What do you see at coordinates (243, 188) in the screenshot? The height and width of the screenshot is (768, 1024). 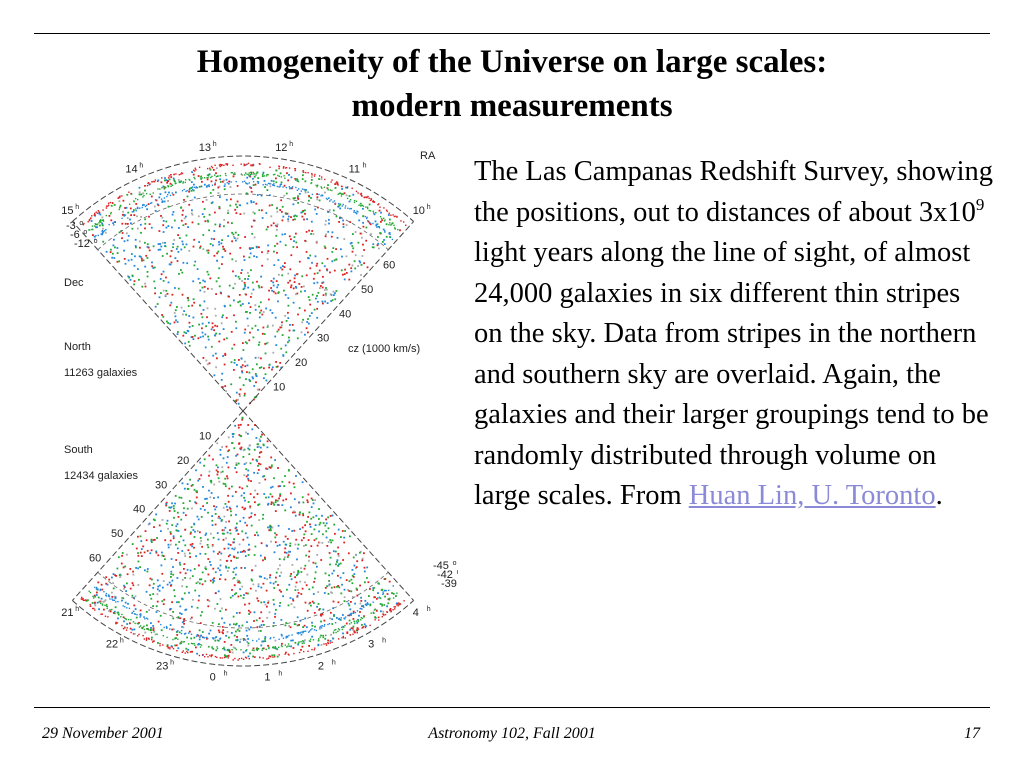 I see `north-outer-arc` at bounding box center [243, 188].